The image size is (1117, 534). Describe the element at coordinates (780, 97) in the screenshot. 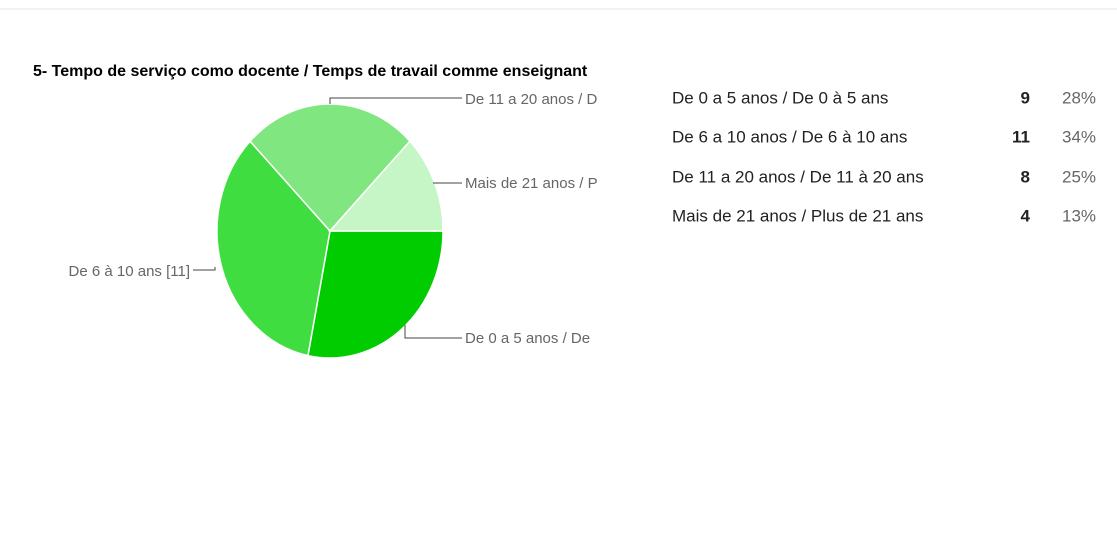

I see `row-label: De 0 a 5 anos / De 0 à 5 ans` at that location.